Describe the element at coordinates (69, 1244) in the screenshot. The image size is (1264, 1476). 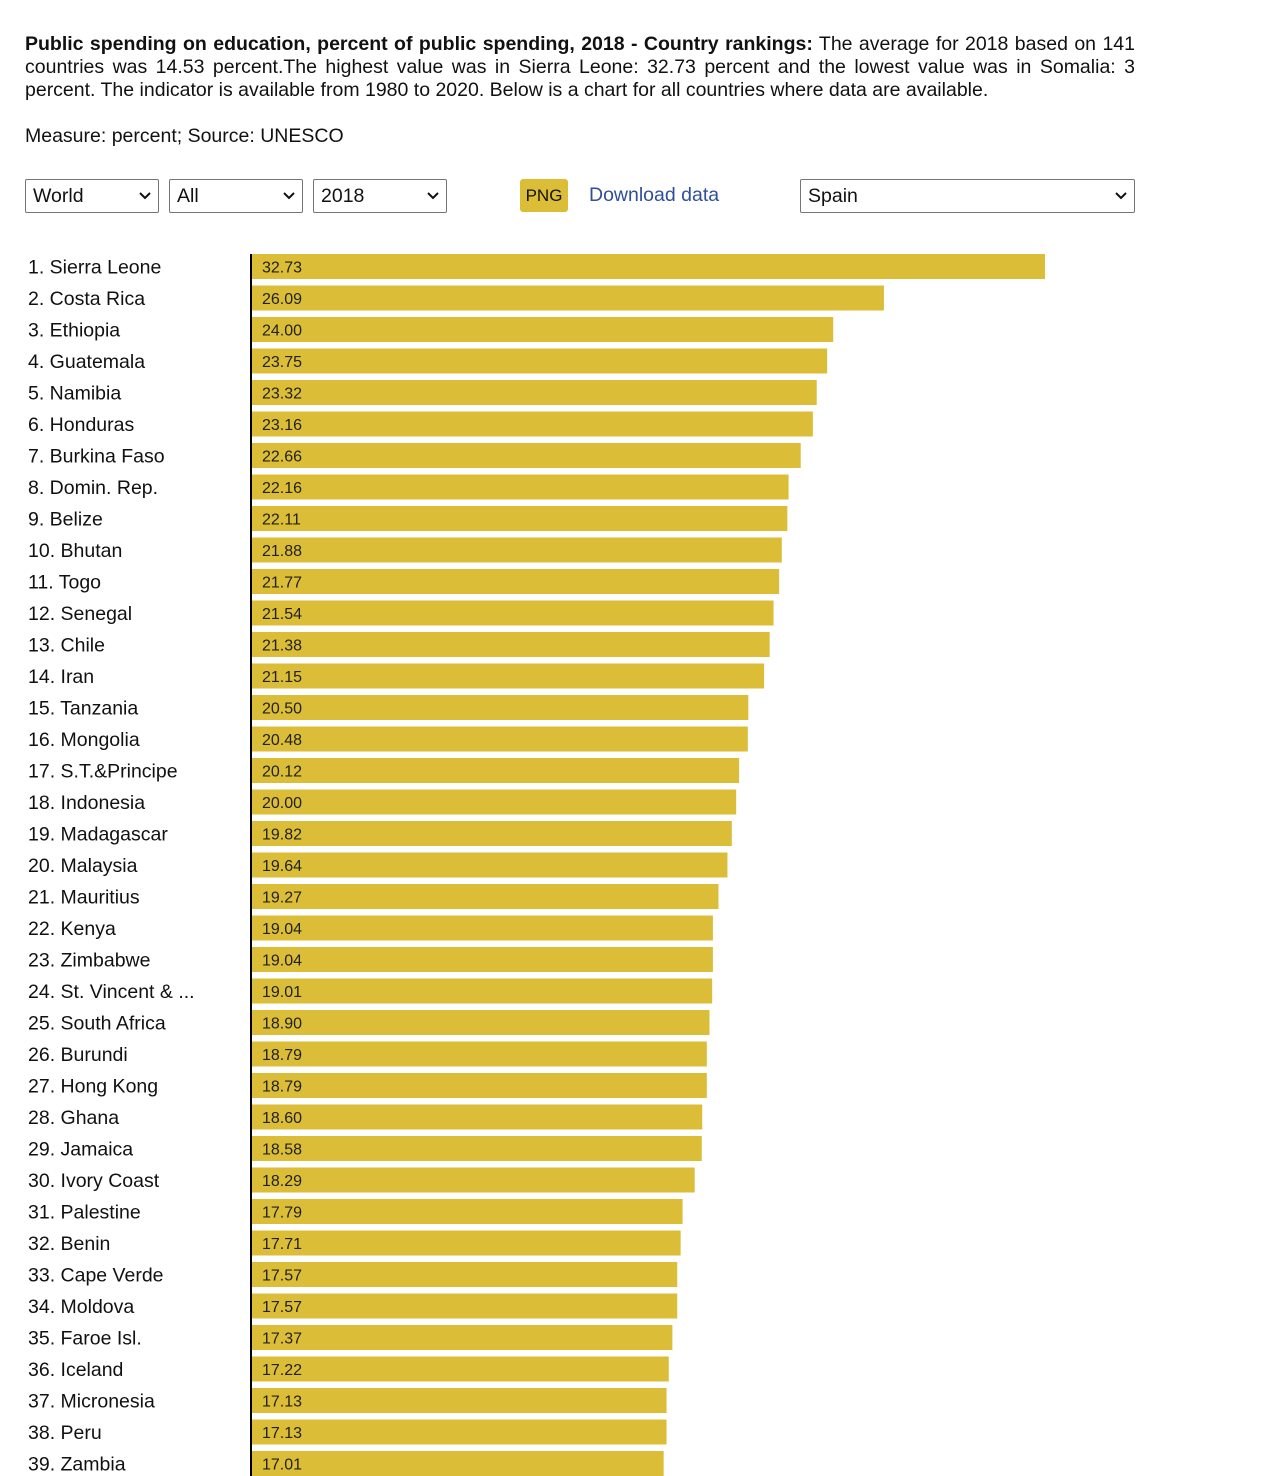
I see `category-label: 32. Benin` at that location.